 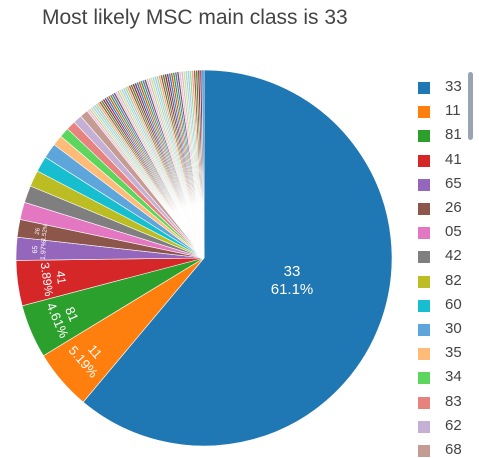 What do you see at coordinates (35, 250) in the screenshot?
I see `slice-label-name: 65` at bounding box center [35, 250].